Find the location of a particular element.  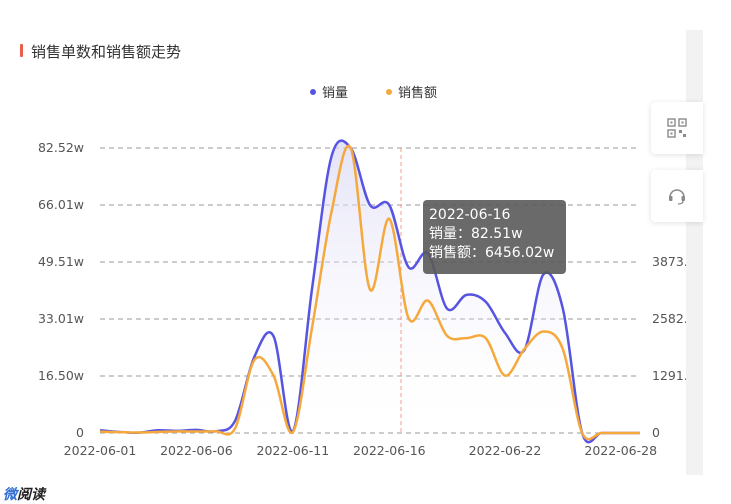

y-tick-left: 82.52w is located at coordinates (61, 147).